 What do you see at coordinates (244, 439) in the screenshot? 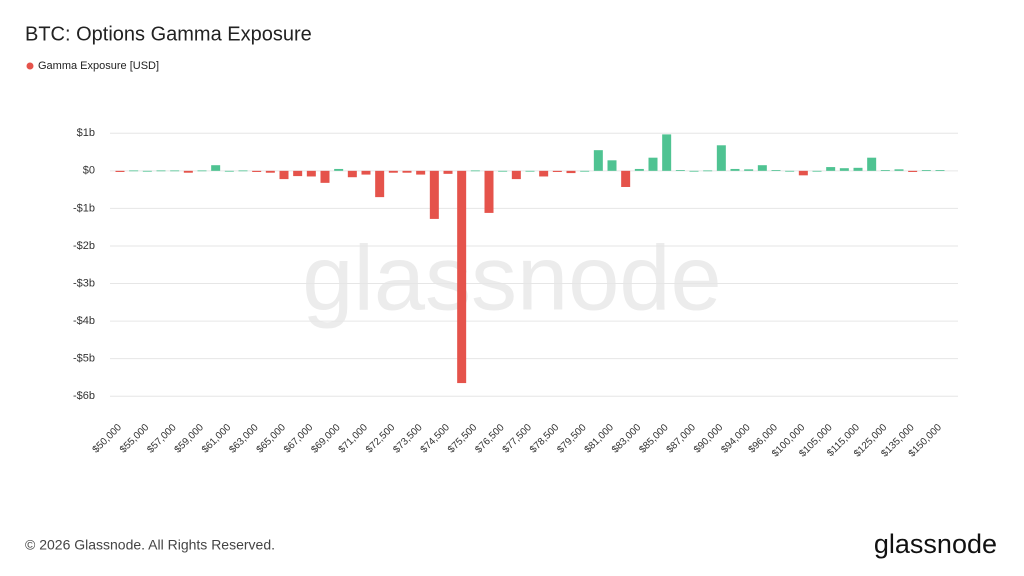
I see `x-tick-label: $63,000` at bounding box center [244, 439].